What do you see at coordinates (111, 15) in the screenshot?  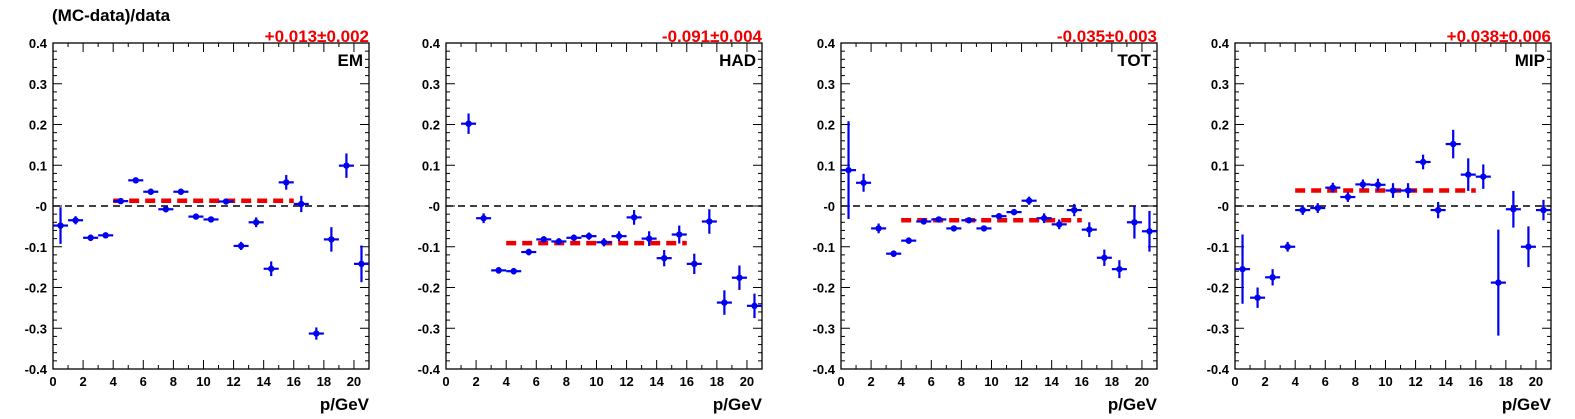 I see `y-axis-title: (MC-data)/data` at bounding box center [111, 15].